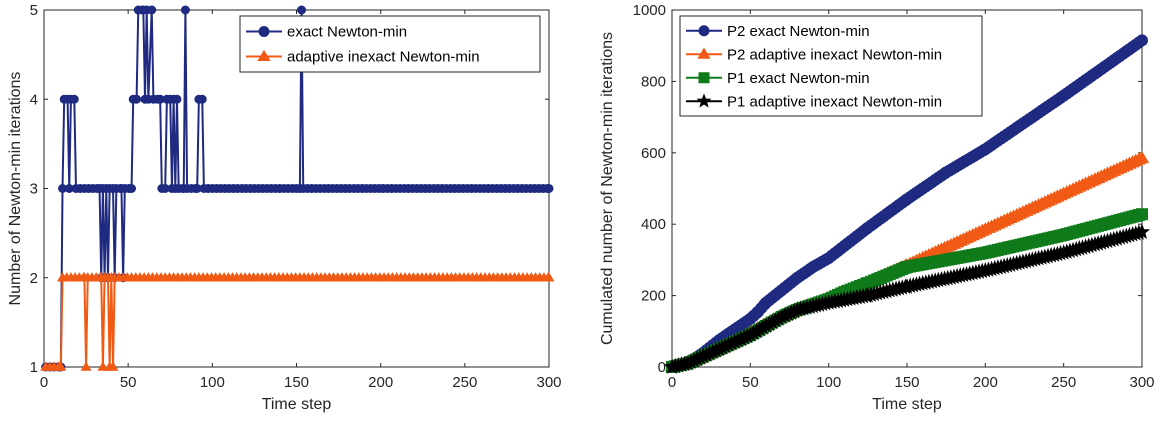 The width and height of the screenshot is (1160, 423). What do you see at coordinates (834, 54) in the screenshot?
I see `legend-entry: P2 adaptive inexact Newton-min` at bounding box center [834, 54].